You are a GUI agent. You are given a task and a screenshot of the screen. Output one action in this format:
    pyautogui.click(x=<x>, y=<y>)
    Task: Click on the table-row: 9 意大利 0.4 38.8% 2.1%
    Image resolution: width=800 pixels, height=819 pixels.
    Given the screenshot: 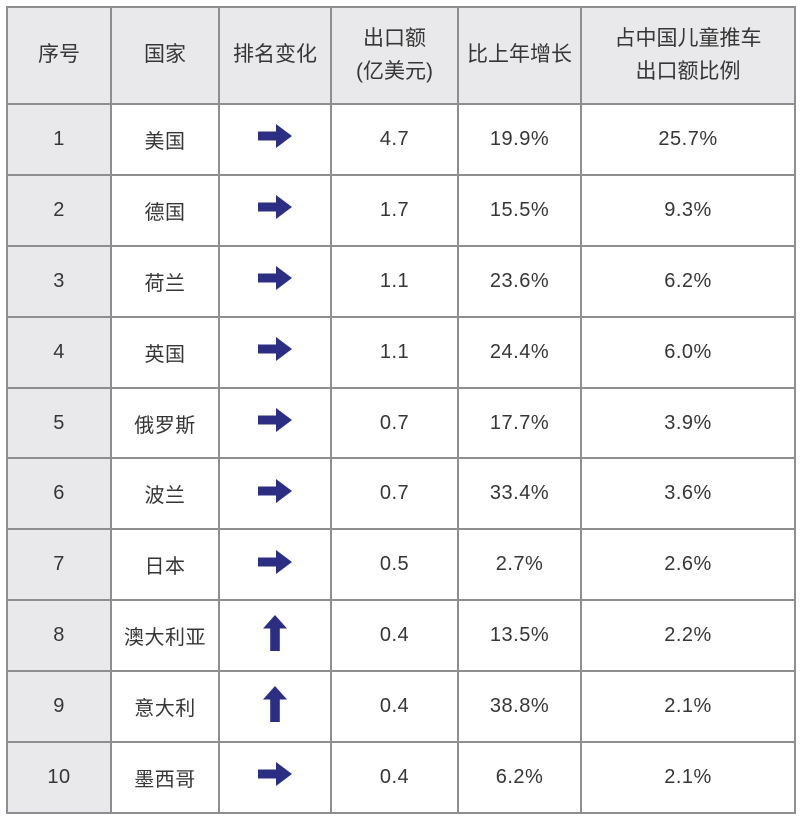 What is the action you would take?
    pyautogui.click(x=401, y=707)
    